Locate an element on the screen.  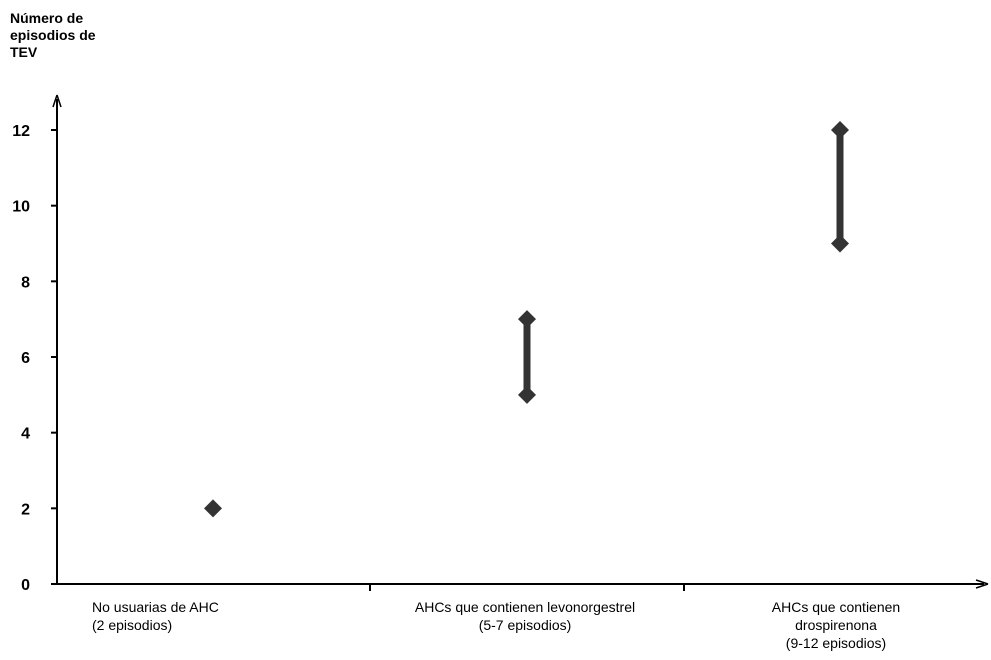
y-tick-label: 8 is located at coordinates (25, 282).